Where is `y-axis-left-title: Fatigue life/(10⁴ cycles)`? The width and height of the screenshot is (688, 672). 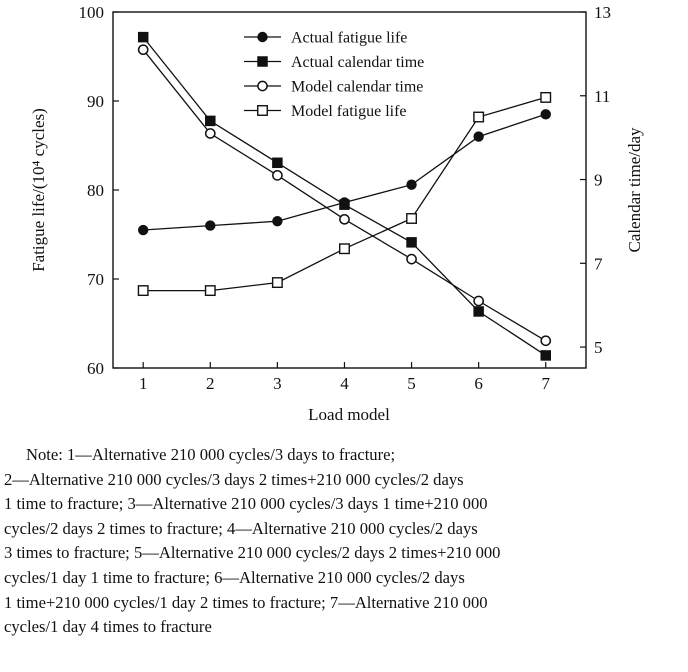 y-axis-left-title: Fatigue life/(10⁴ cycles) is located at coordinates (38, 190).